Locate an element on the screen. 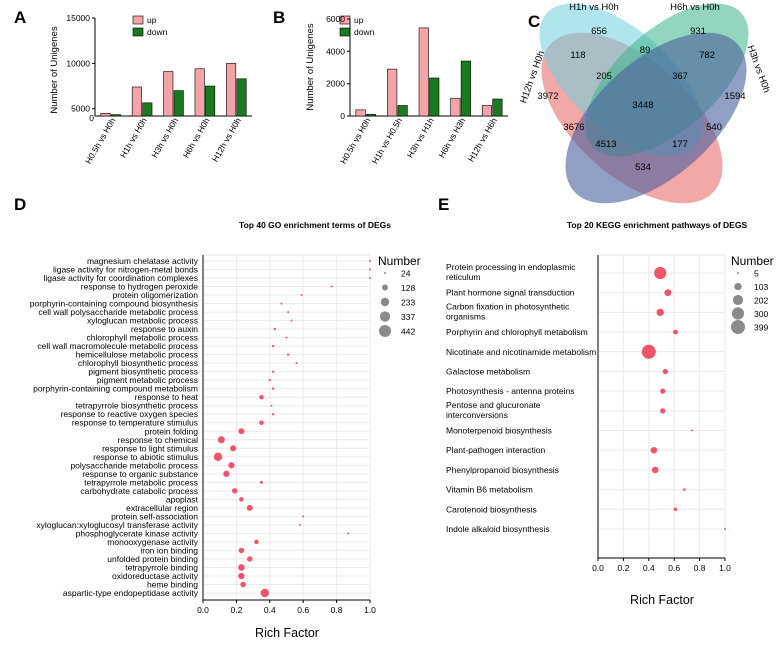 Image resolution: width=777 pixels, height=647 pixels. pathway-label: Monoterpenoid biosynthesis is located at coordinates (499, 431).